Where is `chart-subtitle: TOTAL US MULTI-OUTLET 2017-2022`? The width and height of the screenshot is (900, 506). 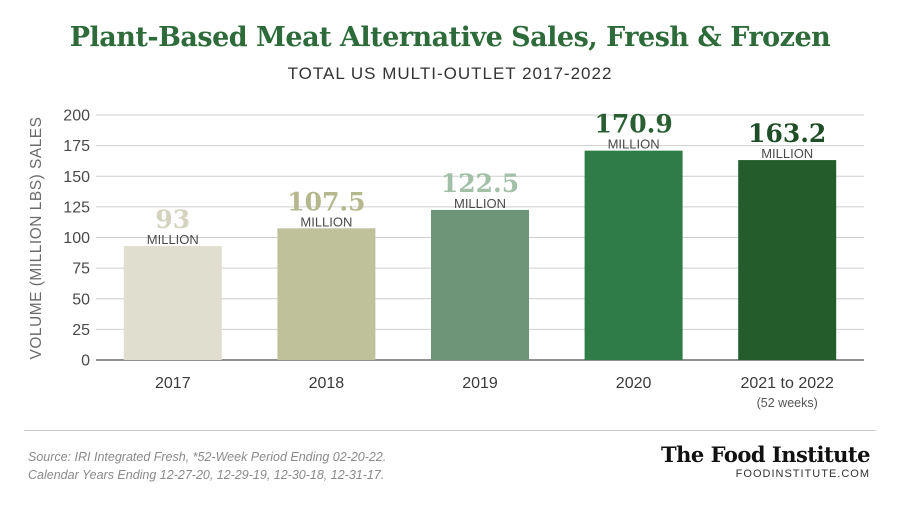
chart-subtitle: TOTAL US MULTI-OUTLET 2017-2022 is located at coordinates (450, 73).